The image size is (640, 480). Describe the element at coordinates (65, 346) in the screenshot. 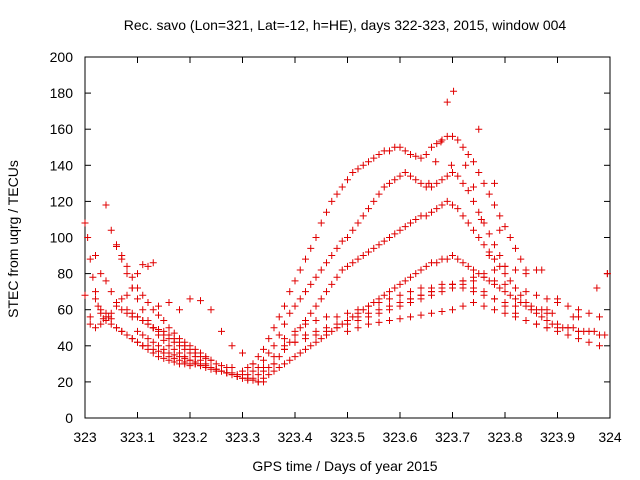

I see `y-tick-label: 40` at that location.